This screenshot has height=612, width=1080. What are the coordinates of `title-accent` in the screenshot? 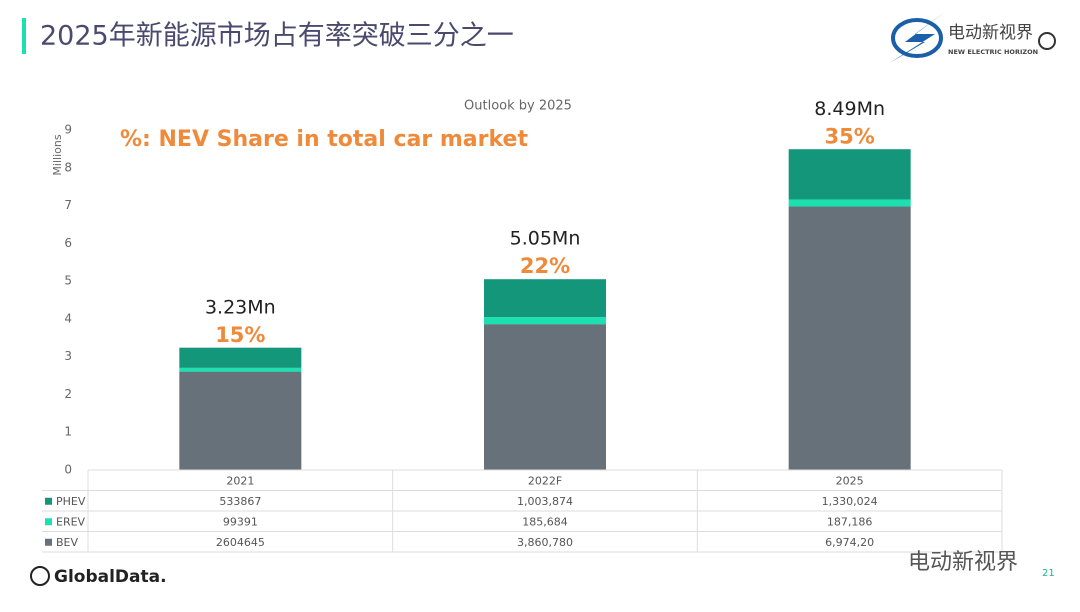 It's located at (24, 36).